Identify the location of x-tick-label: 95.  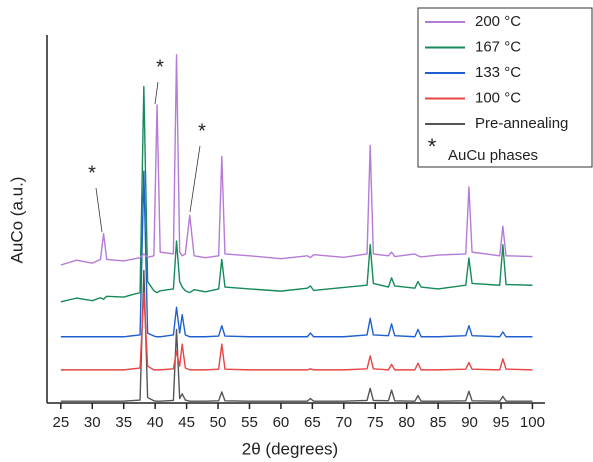
(501, 422).